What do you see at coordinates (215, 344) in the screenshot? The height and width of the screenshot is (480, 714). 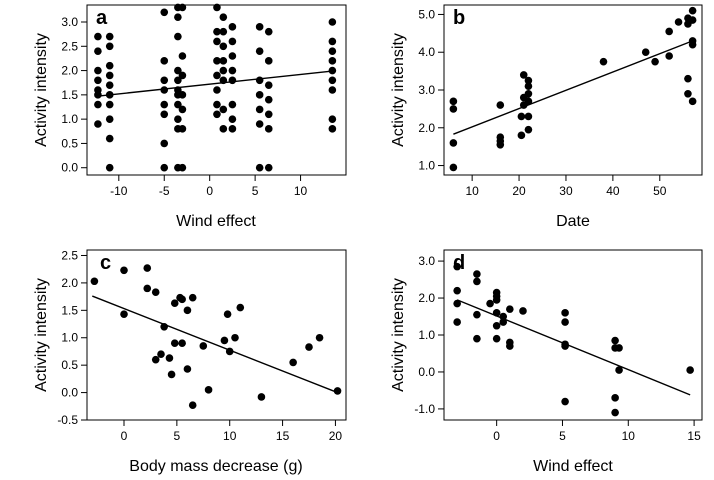 I see `regression-line` at bounding box center [215, 344].